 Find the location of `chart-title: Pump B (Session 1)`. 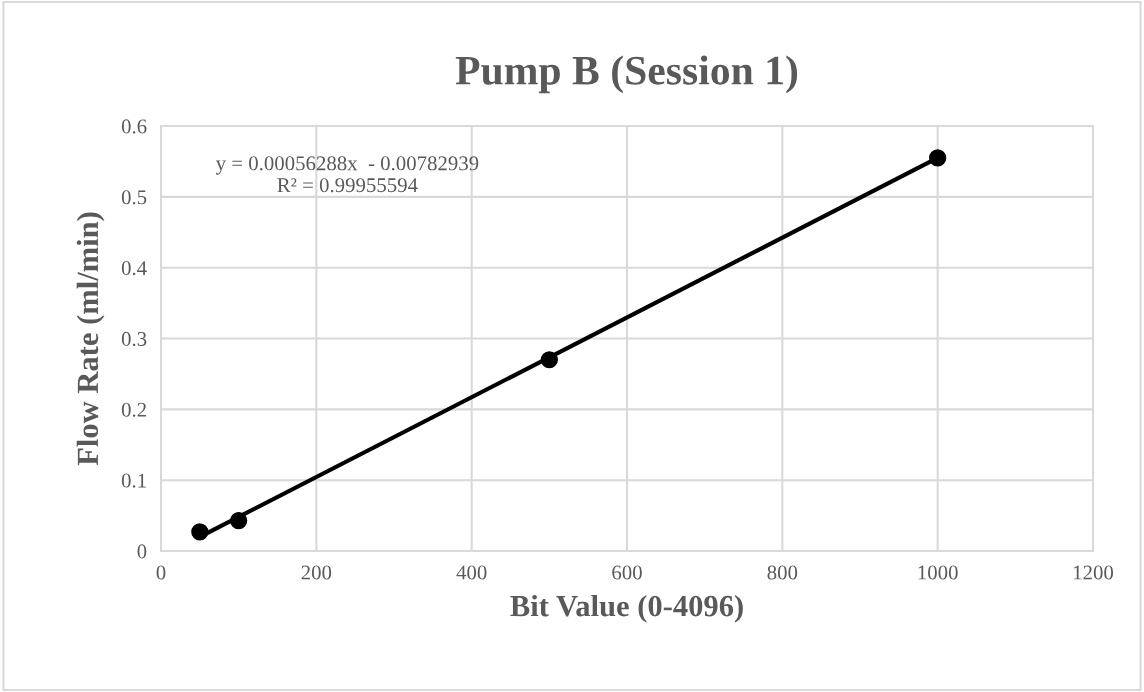

chart-title: Pump B (Session 1) is located at coordinates (626, 74).